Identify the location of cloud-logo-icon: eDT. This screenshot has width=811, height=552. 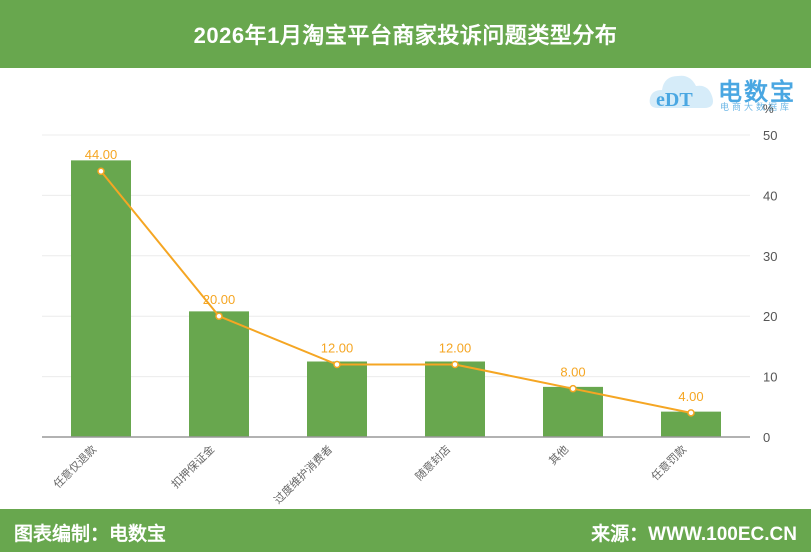
(681, 93).